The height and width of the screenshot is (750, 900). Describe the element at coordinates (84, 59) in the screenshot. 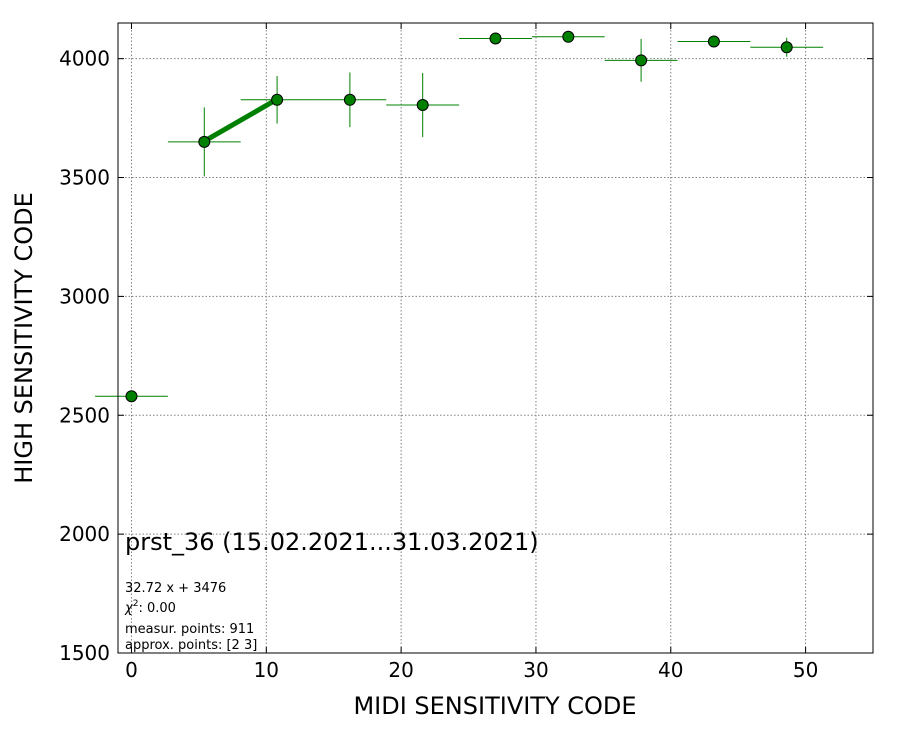

I see `y-tick-label: 4000` at that location.